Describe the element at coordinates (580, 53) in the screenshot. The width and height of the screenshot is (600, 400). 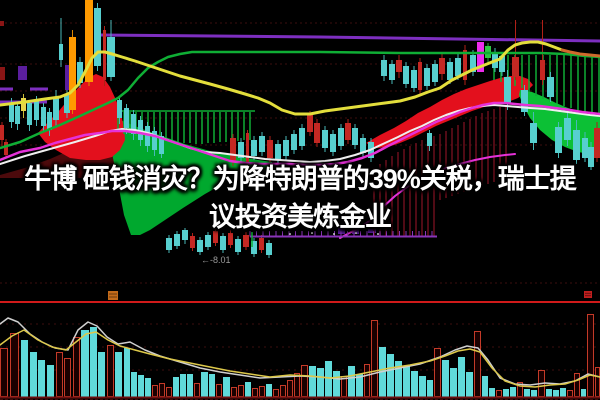
I see `line-yellow-ma-orange-tail` at that location.